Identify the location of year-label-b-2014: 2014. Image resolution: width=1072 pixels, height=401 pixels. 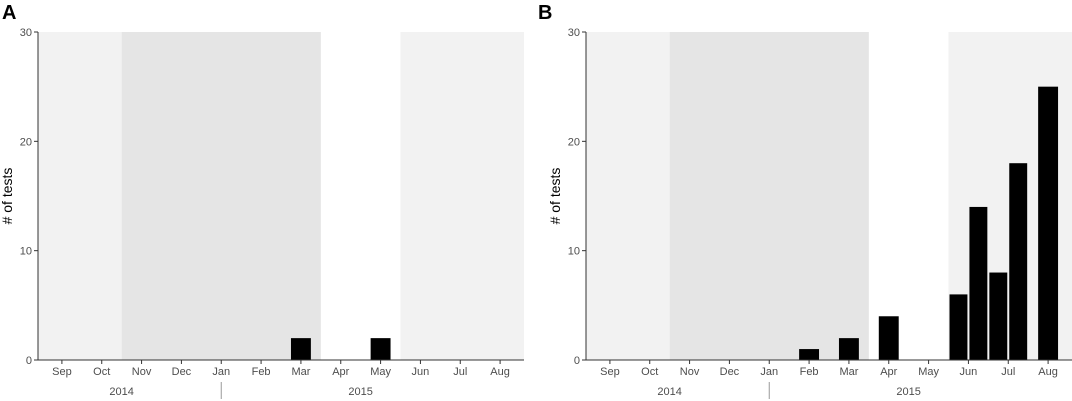
(669, 392).